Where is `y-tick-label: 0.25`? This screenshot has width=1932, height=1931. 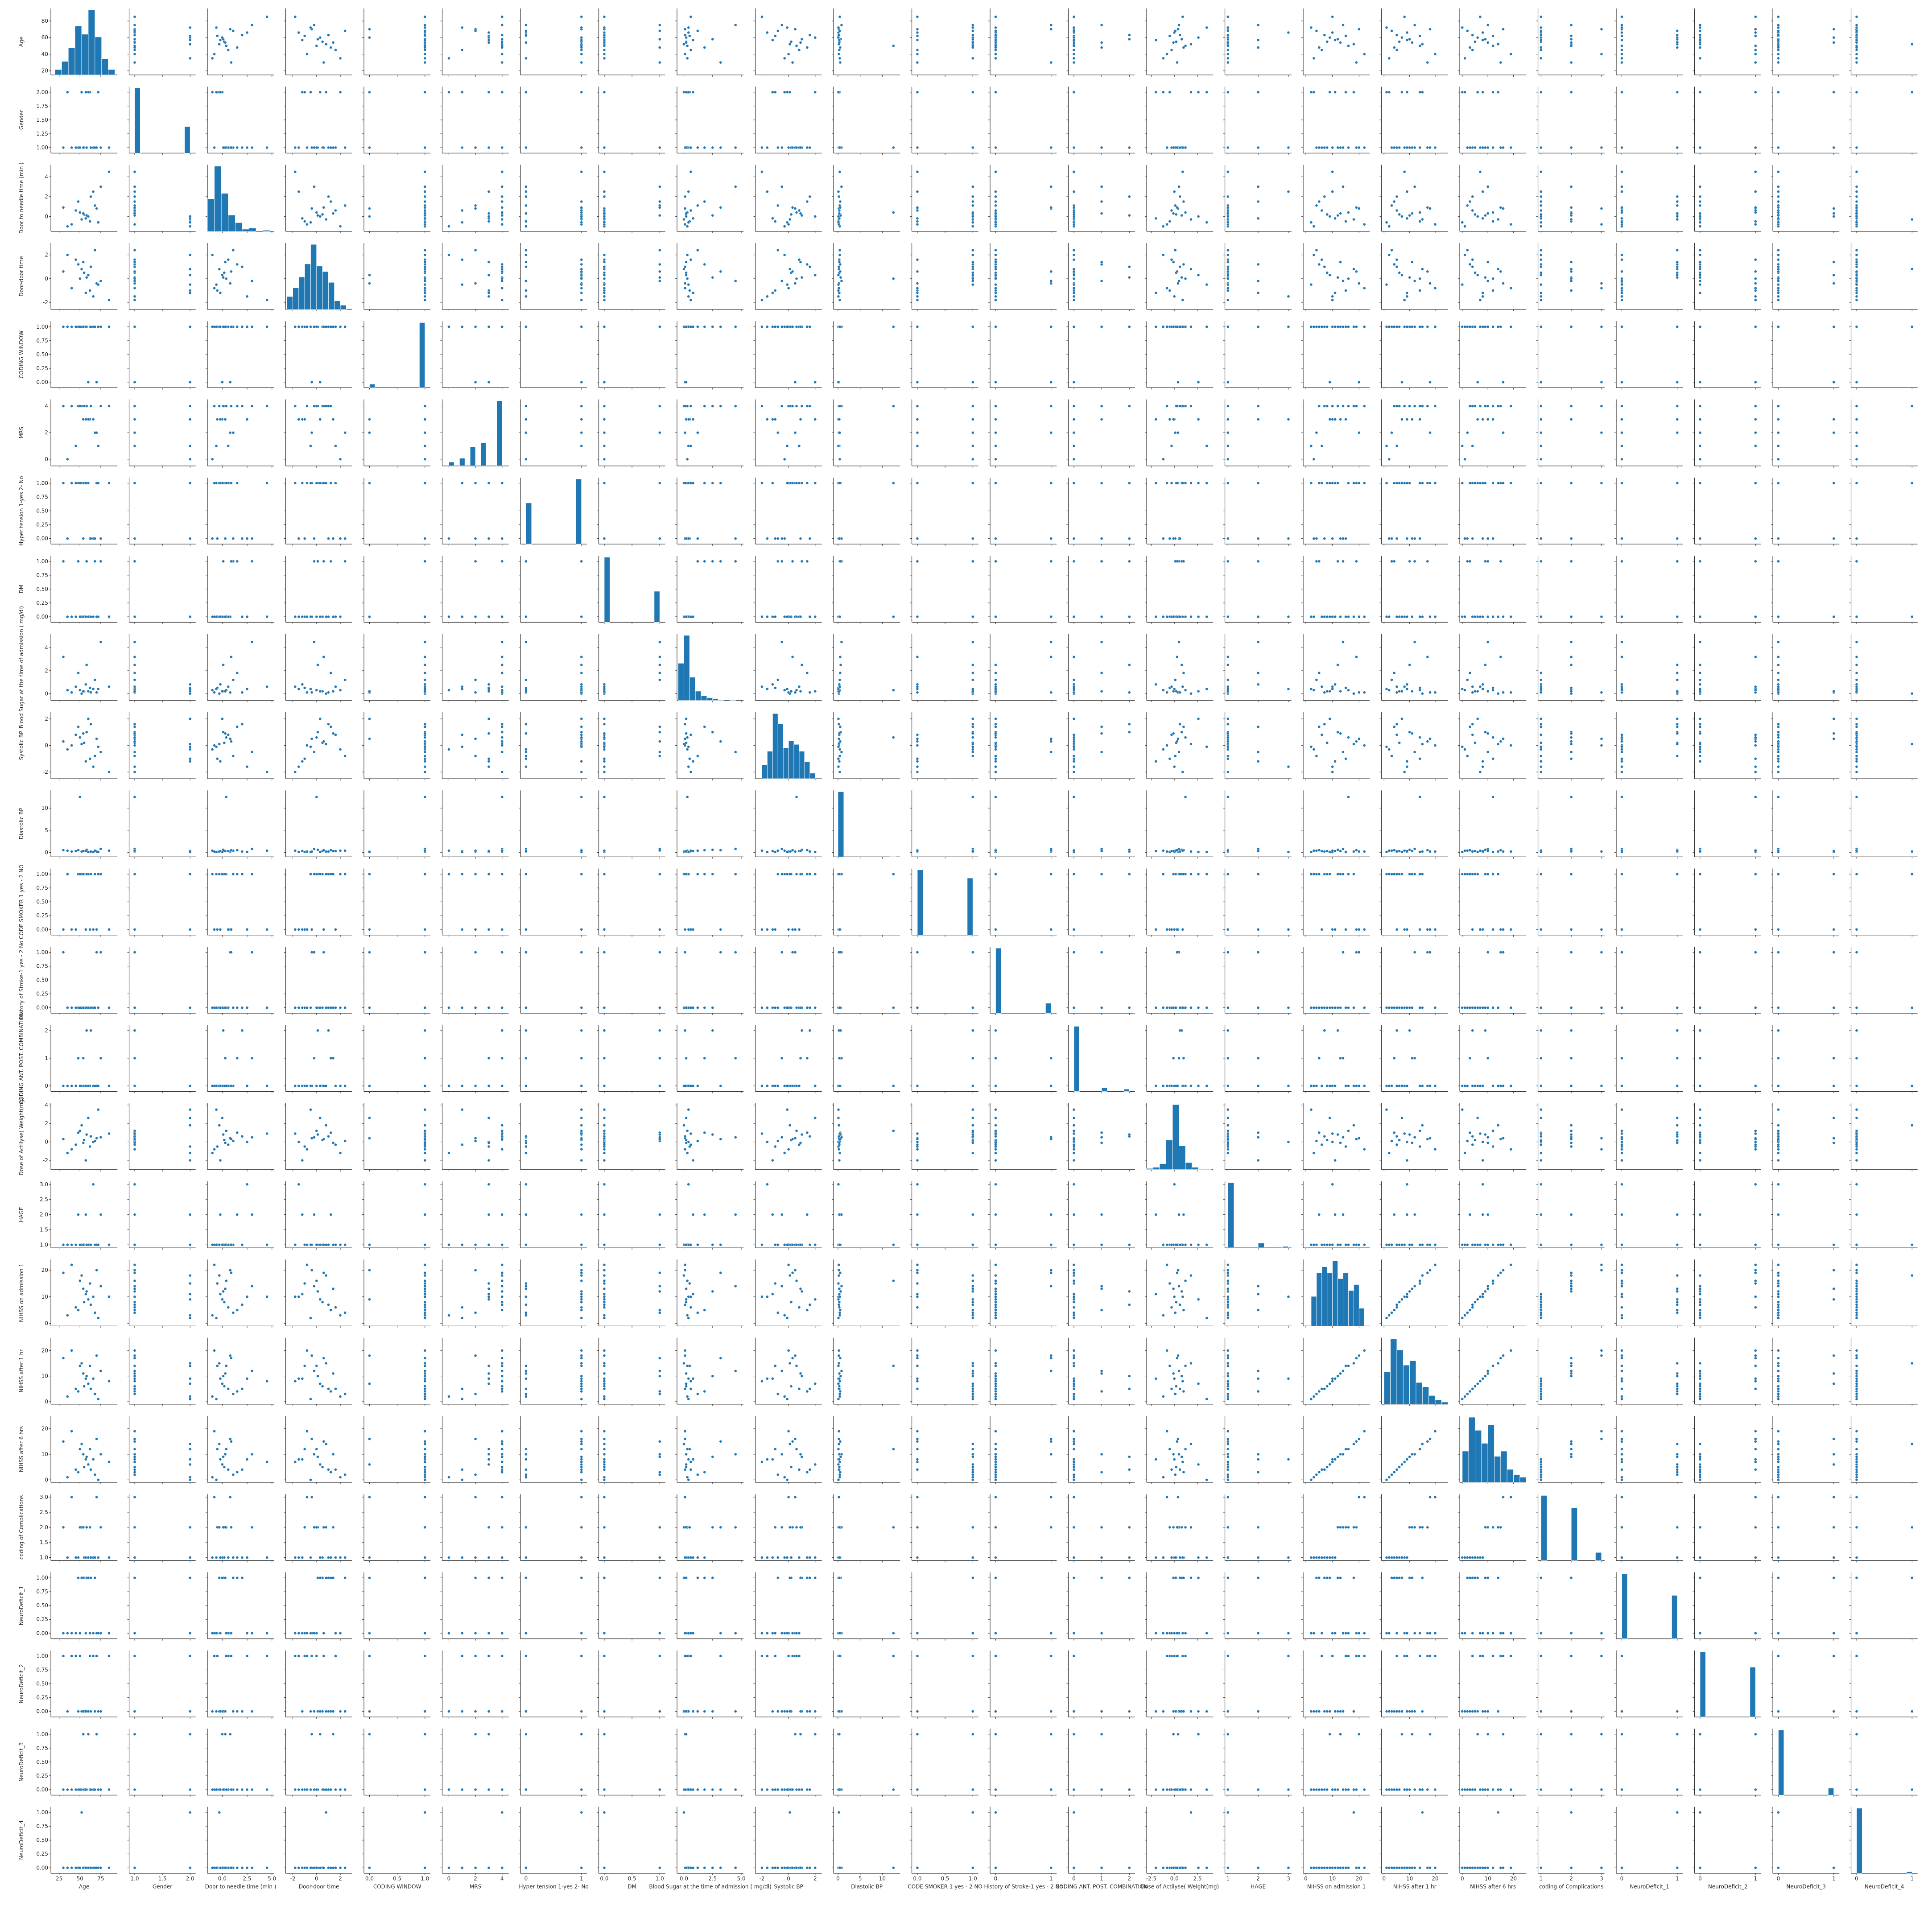
y-tick-label: 0.25 is located at coordinates (42, 368).